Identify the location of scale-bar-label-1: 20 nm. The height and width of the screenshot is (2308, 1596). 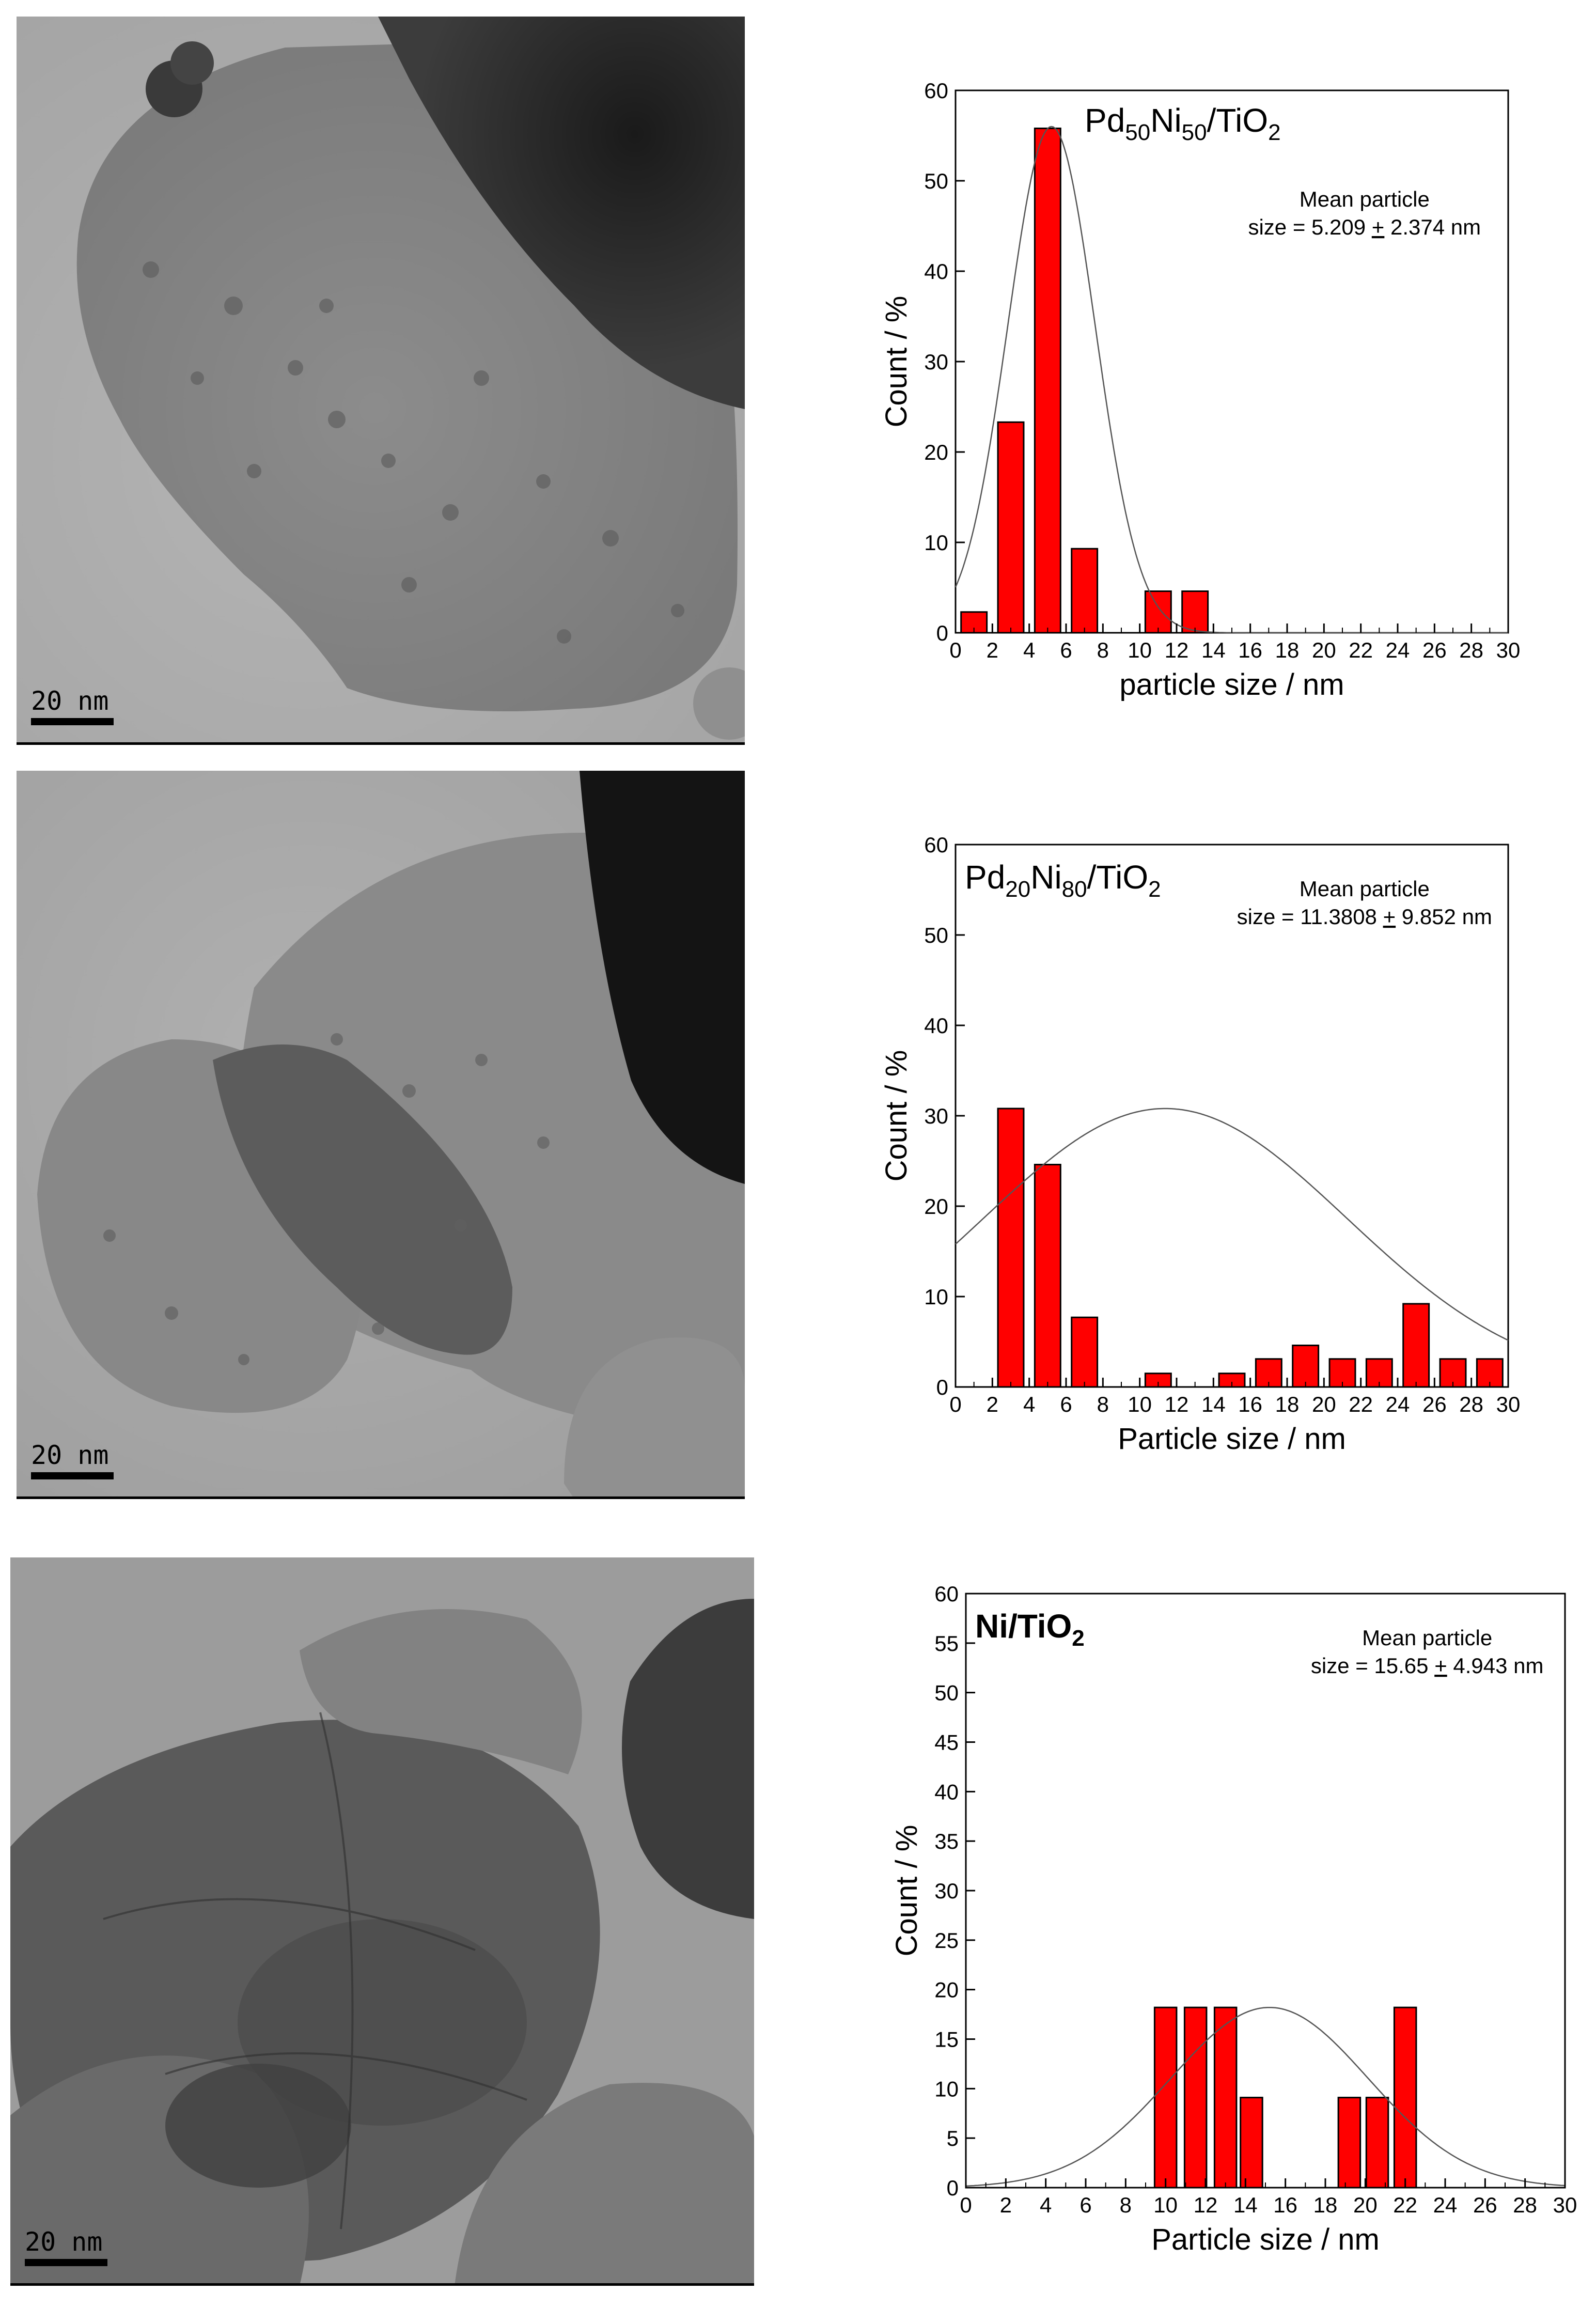
(70, 701).